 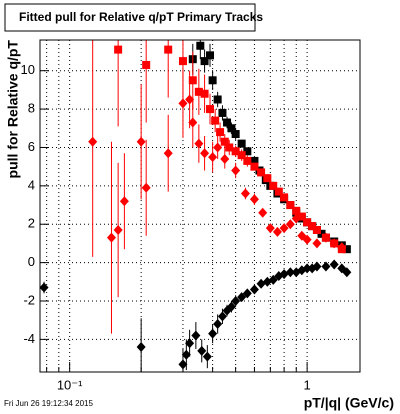 I want to click on footer: Fri Jun 26 19:12:34 2015, so click(x=49, y=403).